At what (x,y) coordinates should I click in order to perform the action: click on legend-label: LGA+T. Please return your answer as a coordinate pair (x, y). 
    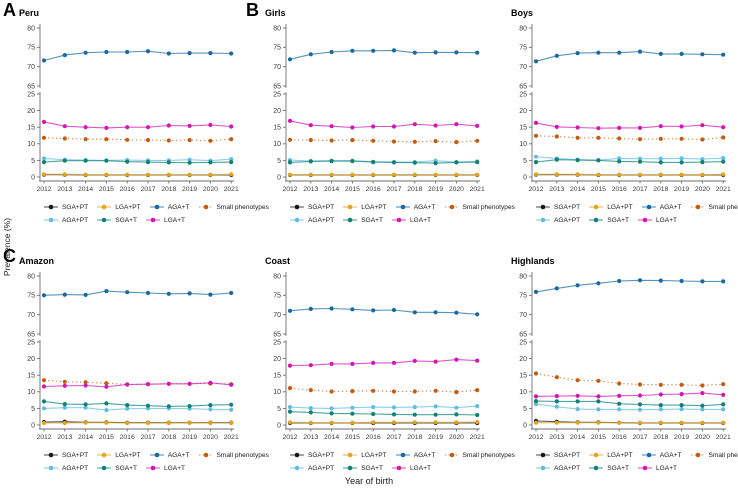
    Looking at the image, I should click on (667, 468).